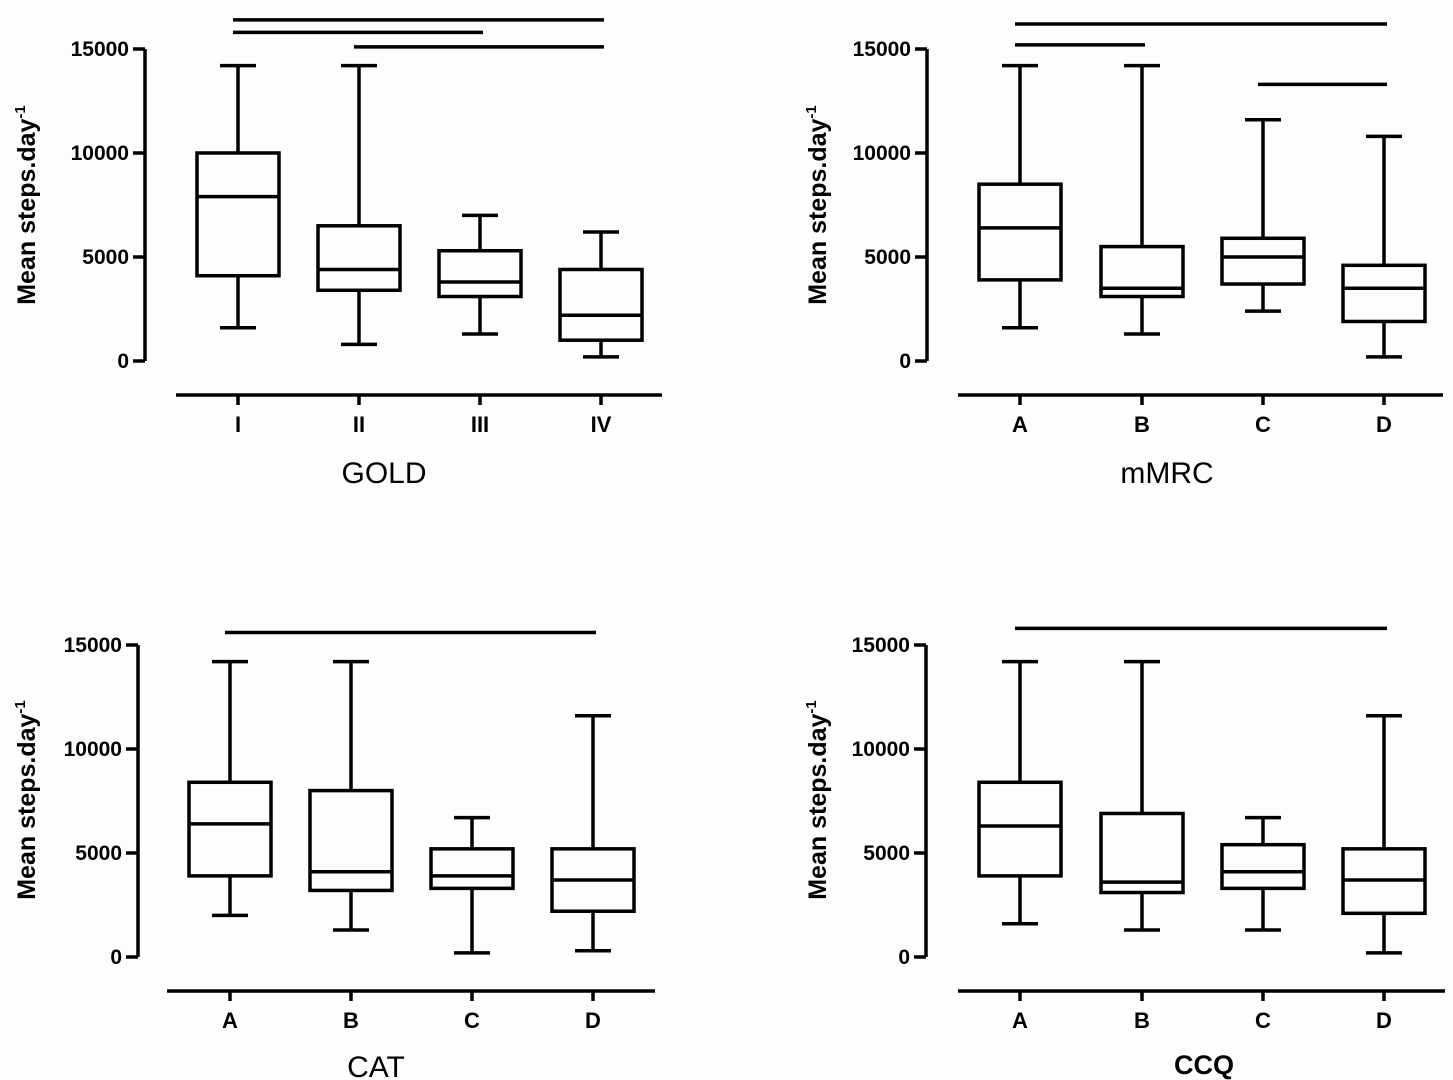 Image resolution: width=1453 pixels, height=1080 pixels. What do you see at coordinates (601, 424) in the screenshot?
I see `x-tick-label: IV` at bounding box center [601, 424].